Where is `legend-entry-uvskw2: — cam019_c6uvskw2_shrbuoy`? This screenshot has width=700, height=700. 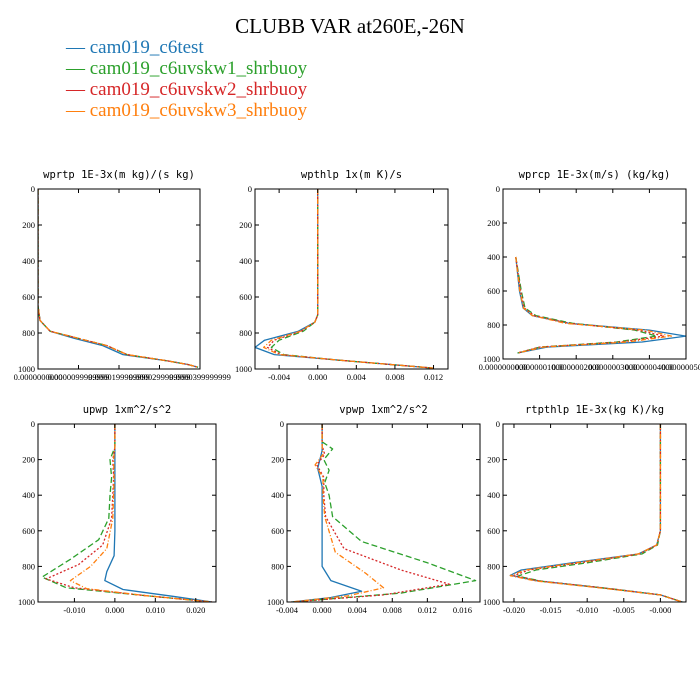
legend-entry-uvskw2: — cam019_c6uvskw2_shrbuoy is located at coordinates (187, 89).